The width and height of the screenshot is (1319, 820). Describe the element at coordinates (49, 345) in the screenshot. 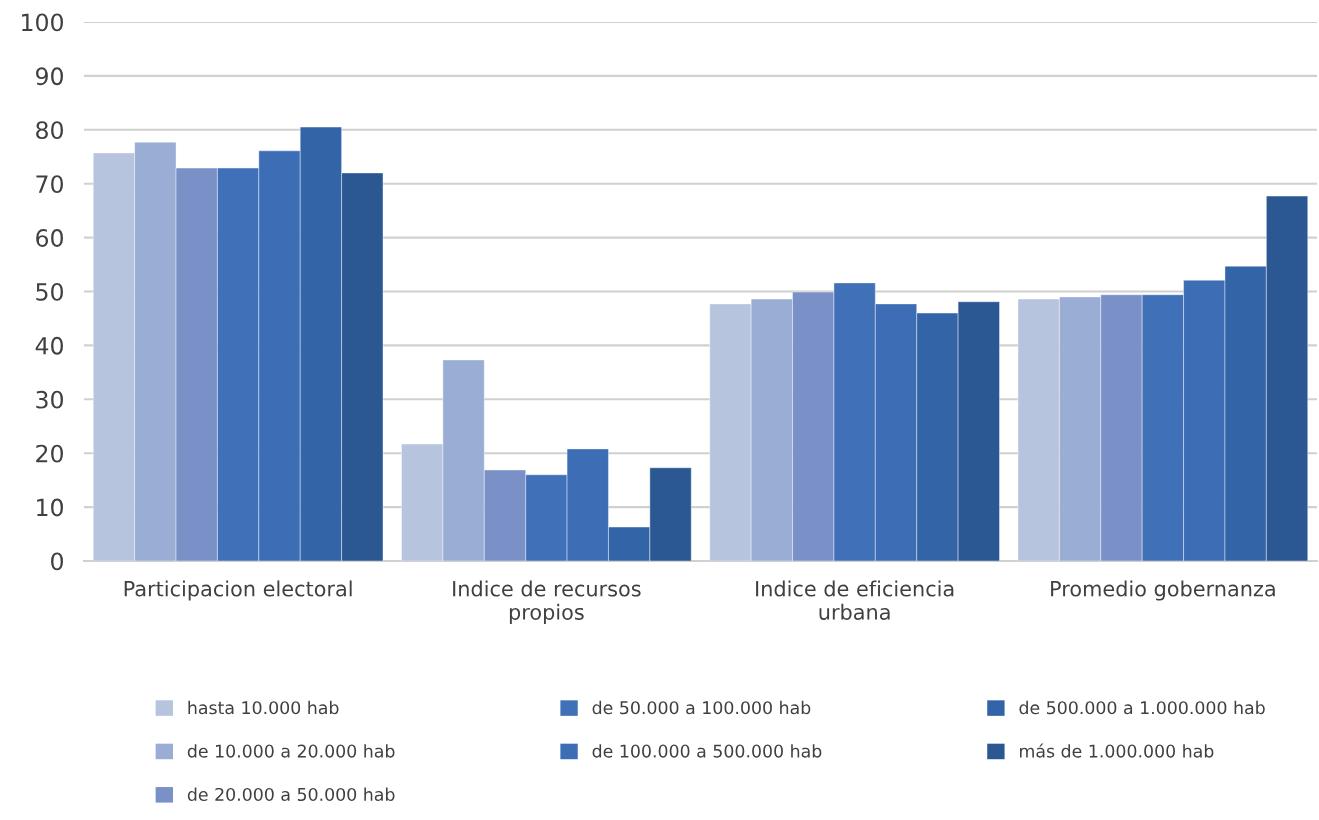

I see `y-tick-label: 40` at that location.